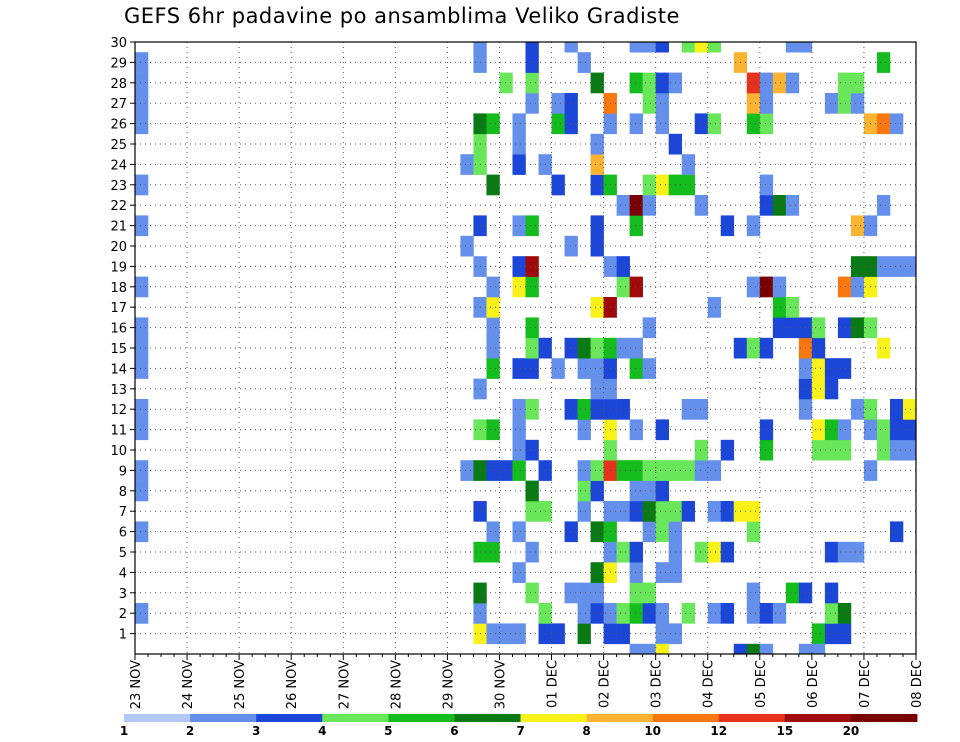 This screenshot has height=742, width=960. I want to click on legend-swatch, so click(553, 718).